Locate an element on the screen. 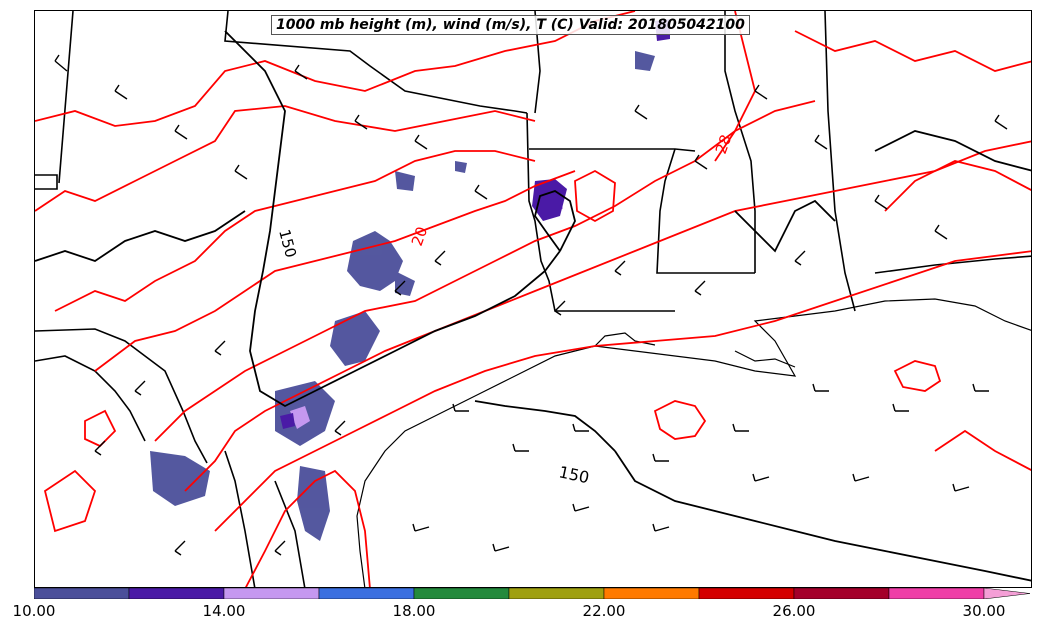  height-label-gulf: 150 is located at coordinates (574, 474).